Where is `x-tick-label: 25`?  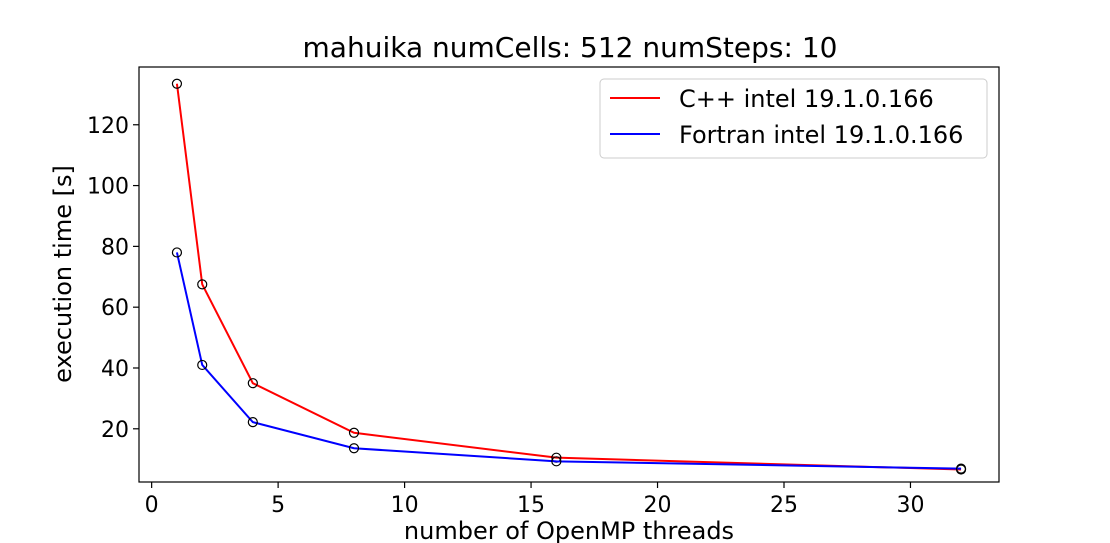 x-tick-label: 25 is located at coordinates (784, 505).